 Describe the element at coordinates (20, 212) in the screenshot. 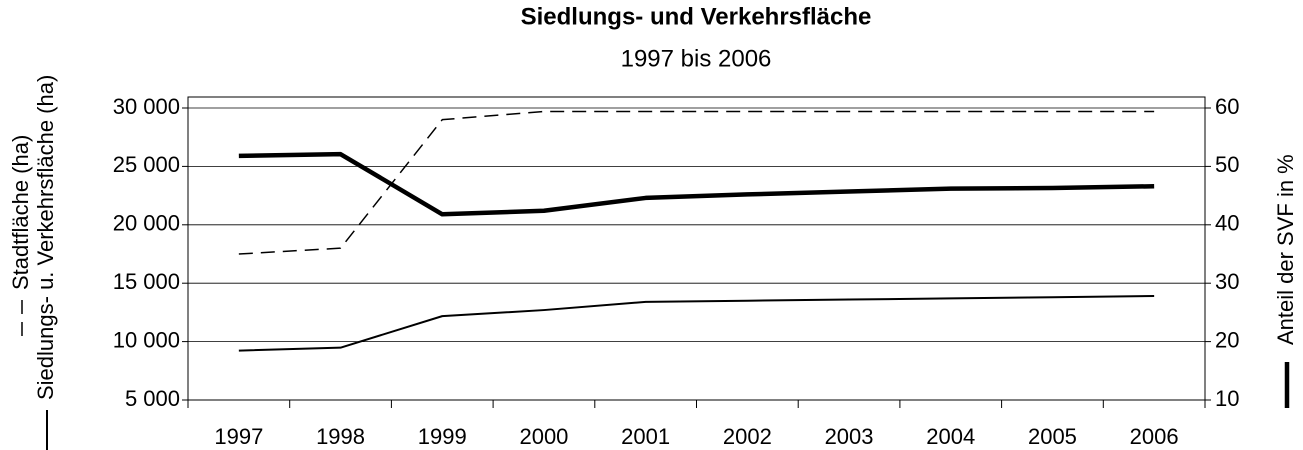

I see `axis-legend-label: Stadtfläche (ha)` at that location.